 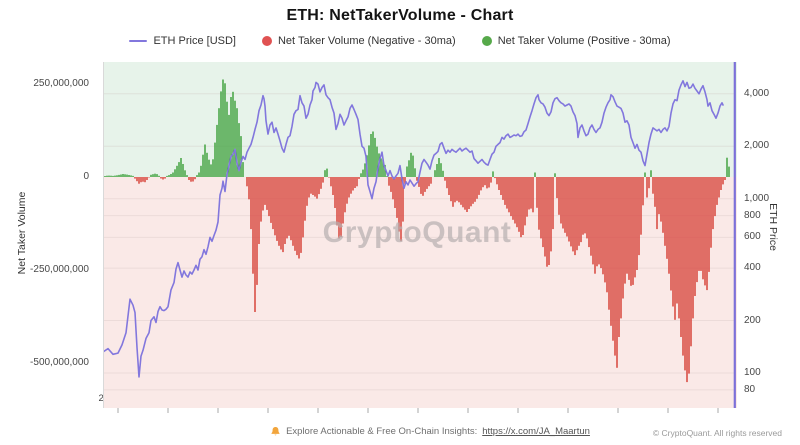 I want to click on left-axis-tick: 250,000,000, so click(x=61, y=83).